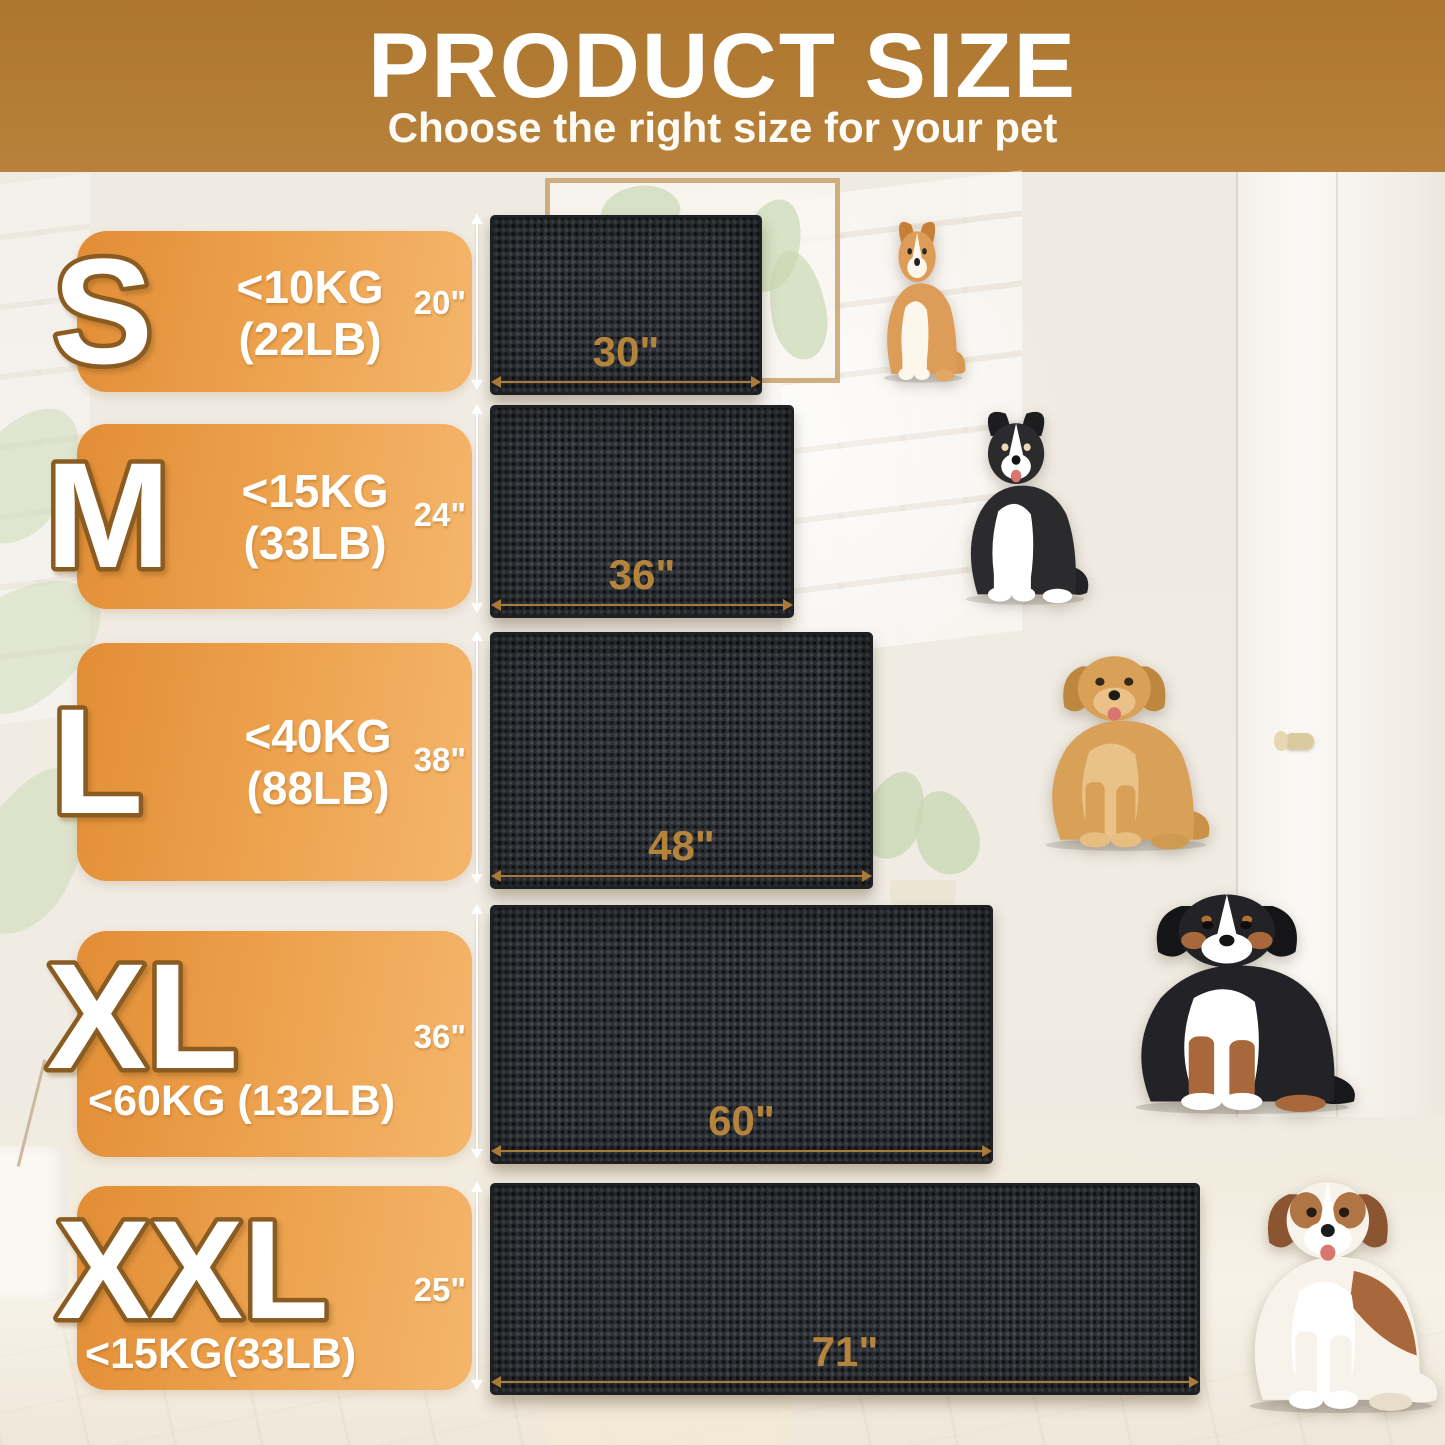 This screenshot has width=1445, height=1445. What do you see at coordinates (681, 760) in the screenshot?
I see `mat-l: 48"` at bounding box center [681, 760].